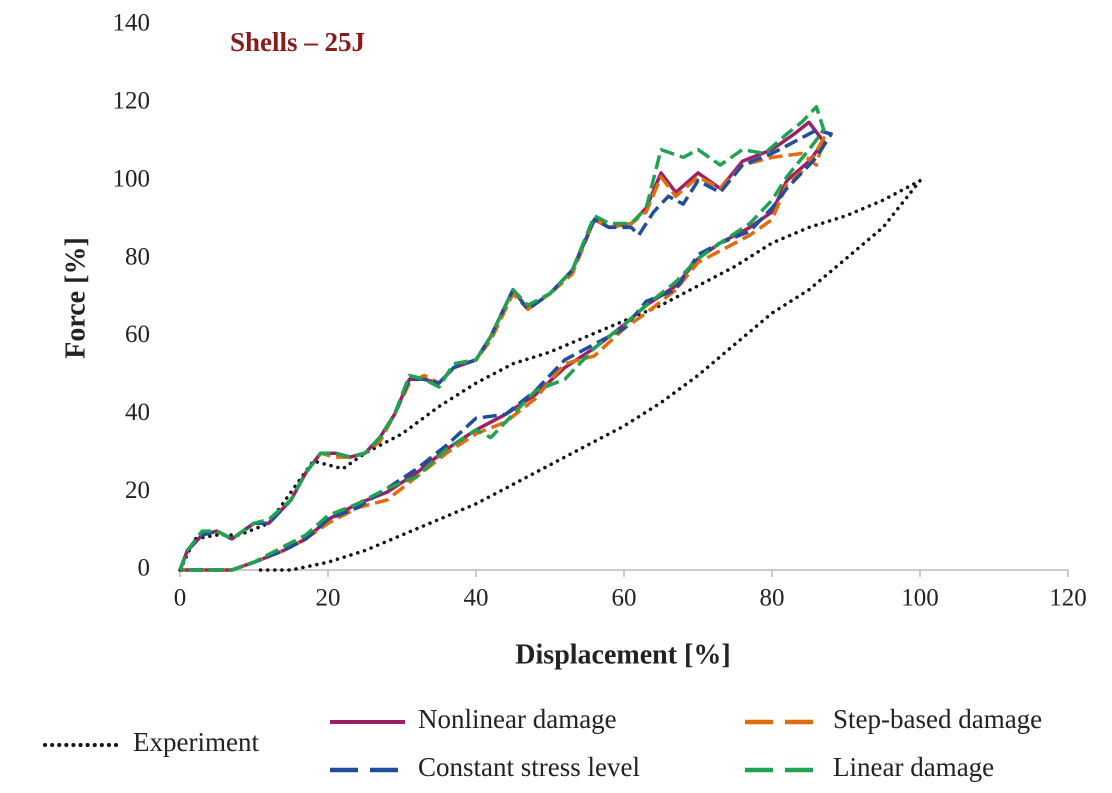 The height and width of the screenshot is (793, 1112). I want to click on x-tick-label: 40, so click(476, 598).